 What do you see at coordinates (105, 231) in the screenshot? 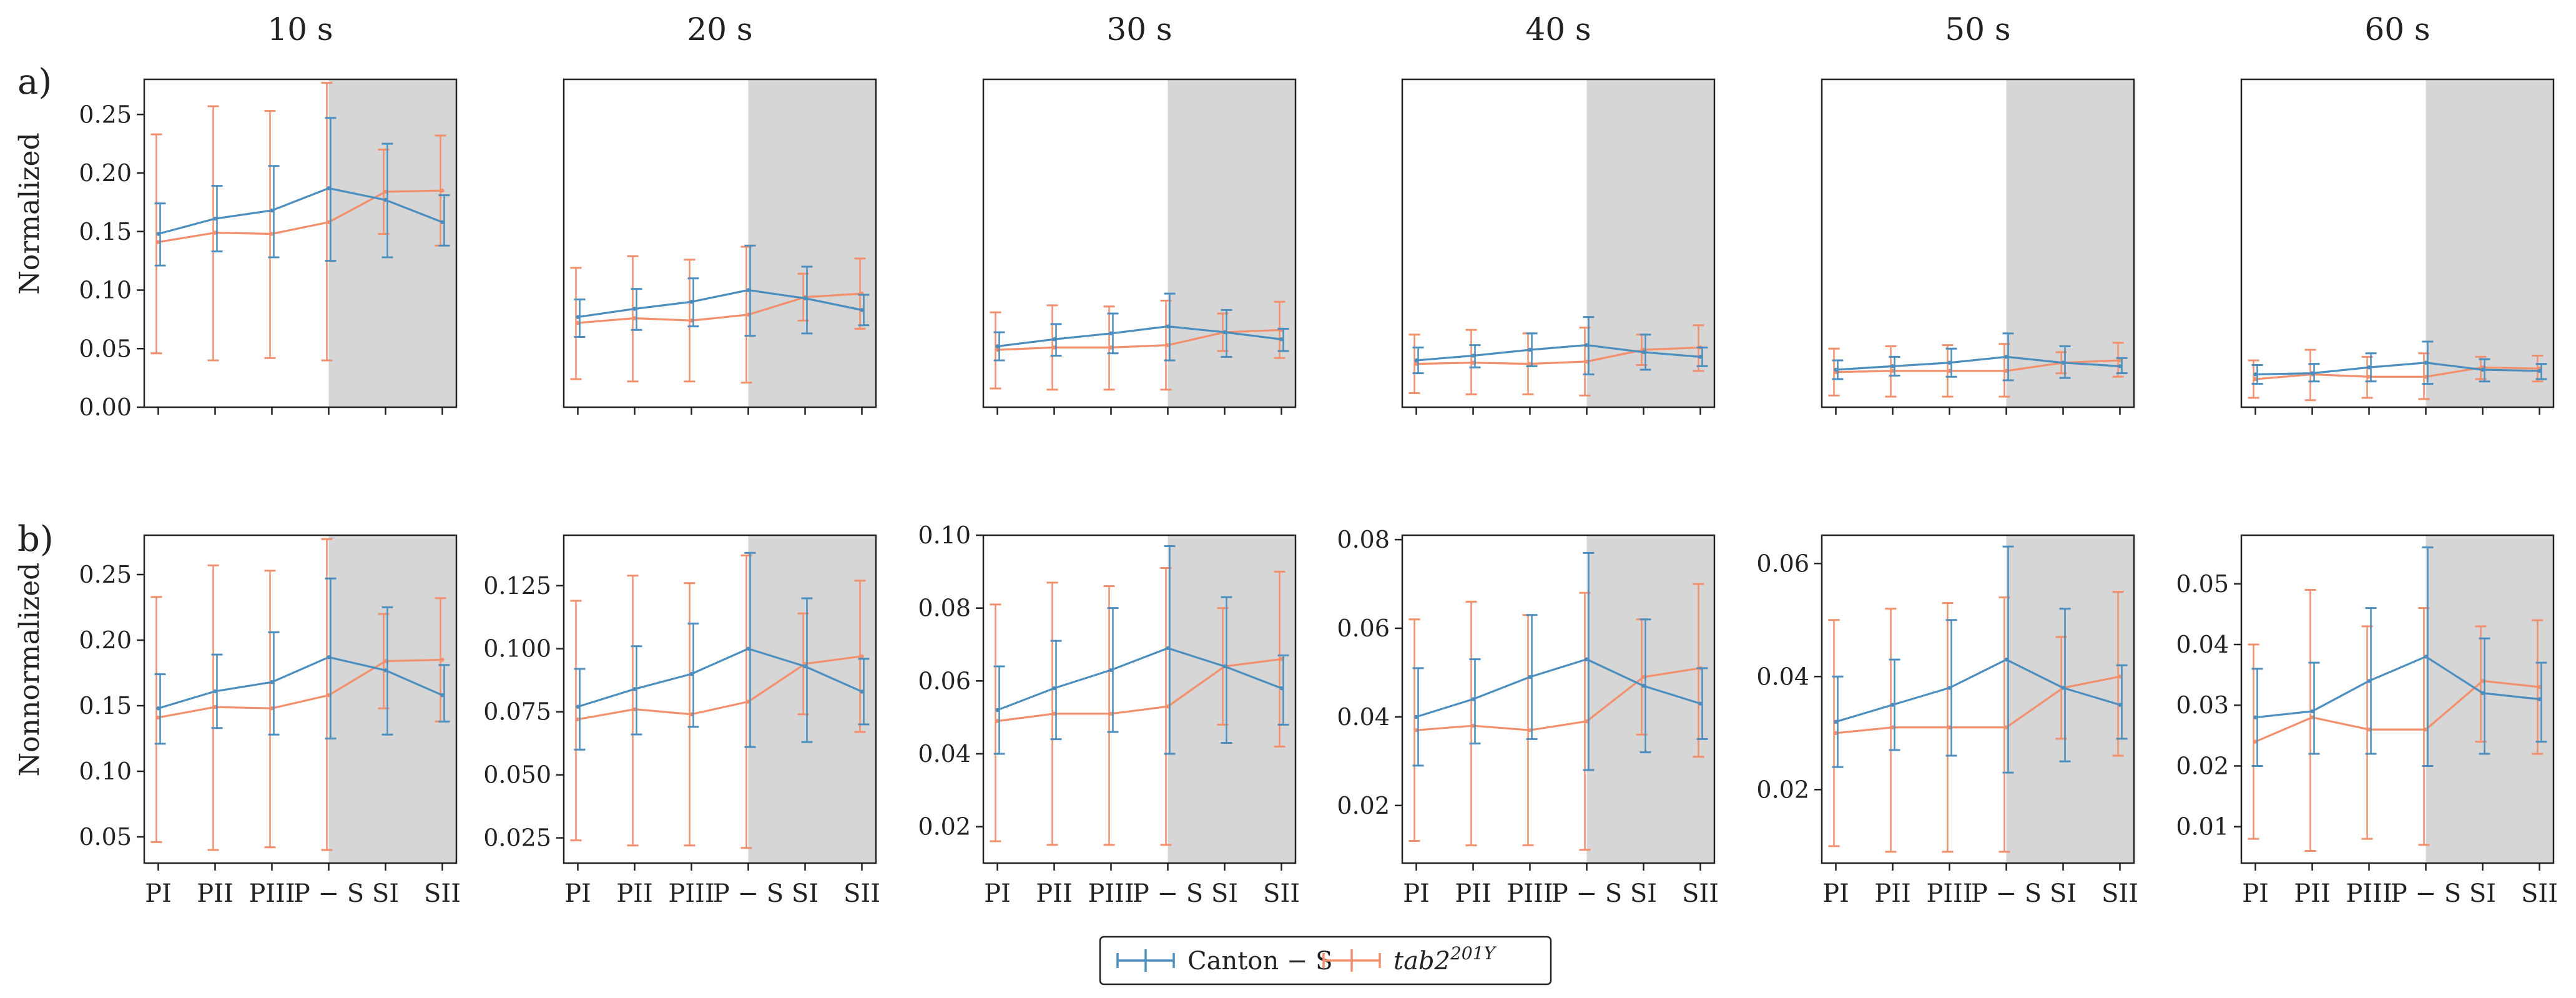
I see `y-tick-label: 0.15` at bounding box center [105, 231].